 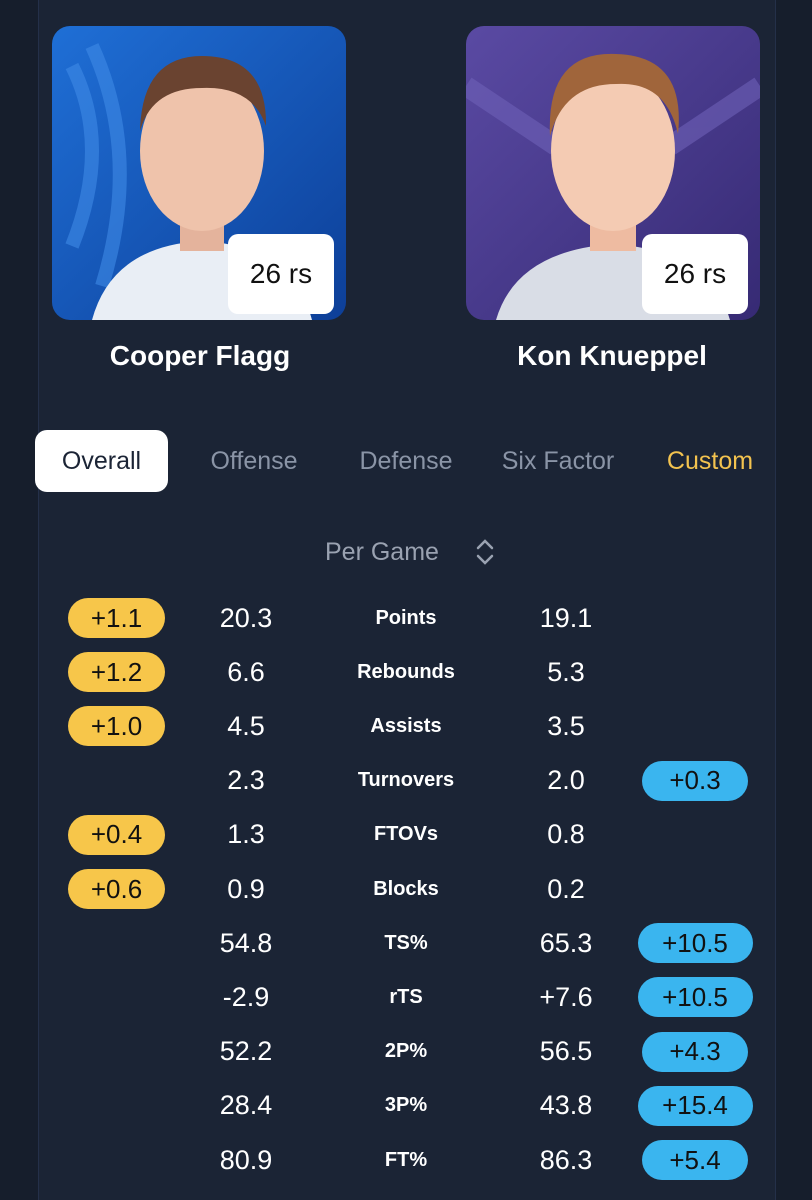 I want to click on left-value: 1.3, so click(x=246, y=834).